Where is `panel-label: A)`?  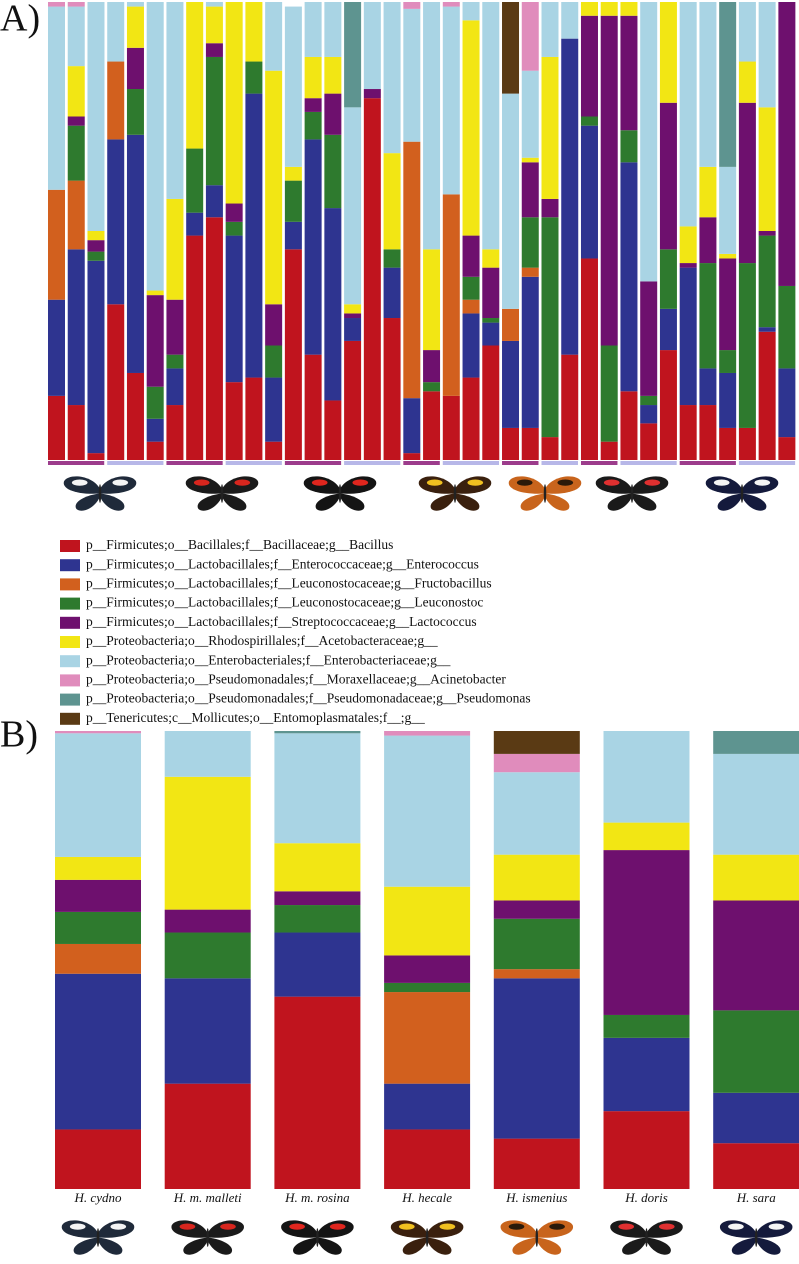
panel-label: A) is located at coordinates (20, 20).